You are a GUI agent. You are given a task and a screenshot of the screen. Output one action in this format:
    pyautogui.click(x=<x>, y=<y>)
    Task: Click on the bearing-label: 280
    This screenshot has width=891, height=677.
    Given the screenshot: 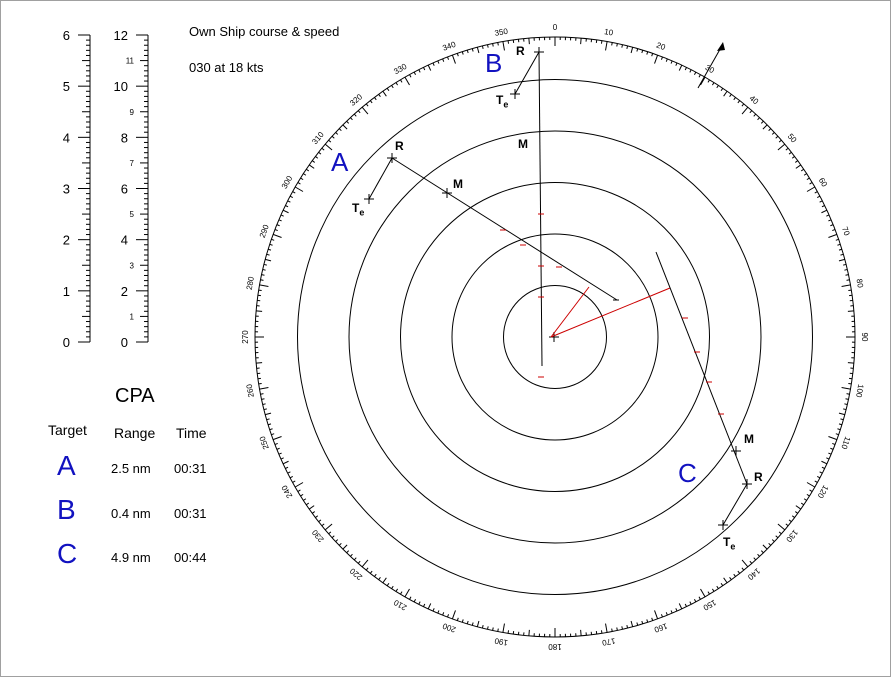 What is the action you would take?
    pyautogui.click(x=250, y=282)
    